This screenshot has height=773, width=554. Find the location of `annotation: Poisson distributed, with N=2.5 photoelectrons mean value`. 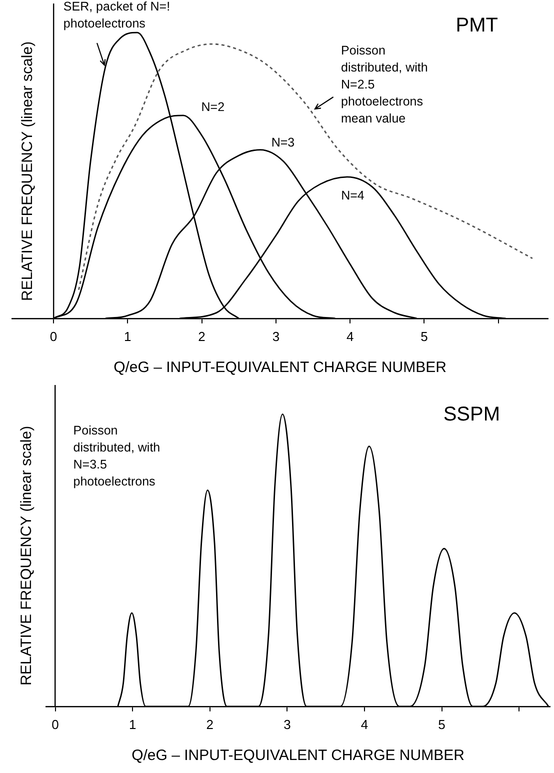

annotation: Poisson distributed, with N=2.5 photoelectrons mean value is located at coordinates (384, 84).